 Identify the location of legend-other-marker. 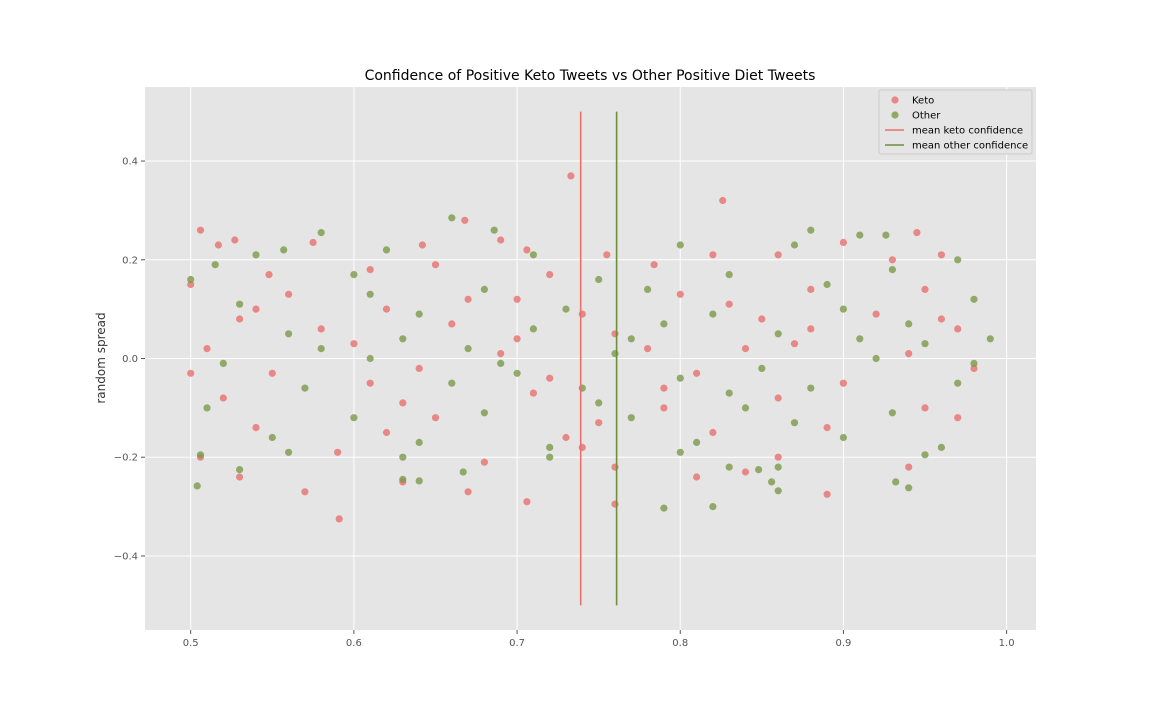
(895, 115).